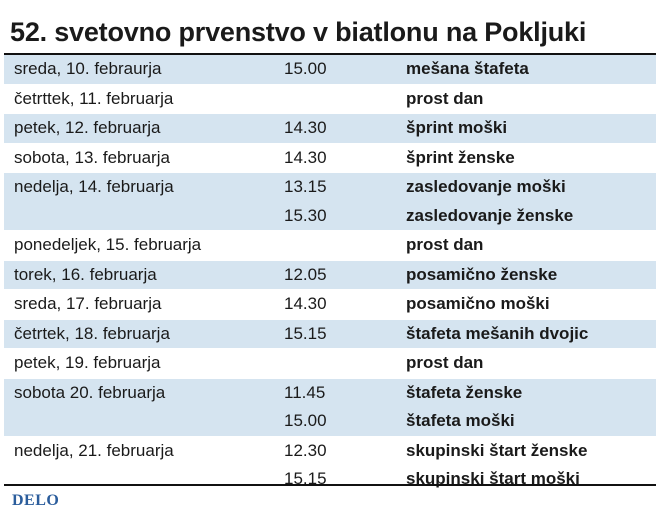  Describe the element at coordinates (94, 450) in the screenshot. I see `date-cell: nedelja, 21. februarja` at that location.